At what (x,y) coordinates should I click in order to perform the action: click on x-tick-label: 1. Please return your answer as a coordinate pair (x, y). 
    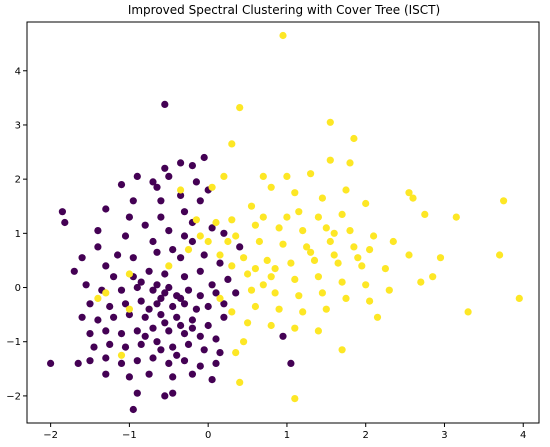
    Looking at the image, I should click on (287, 435).